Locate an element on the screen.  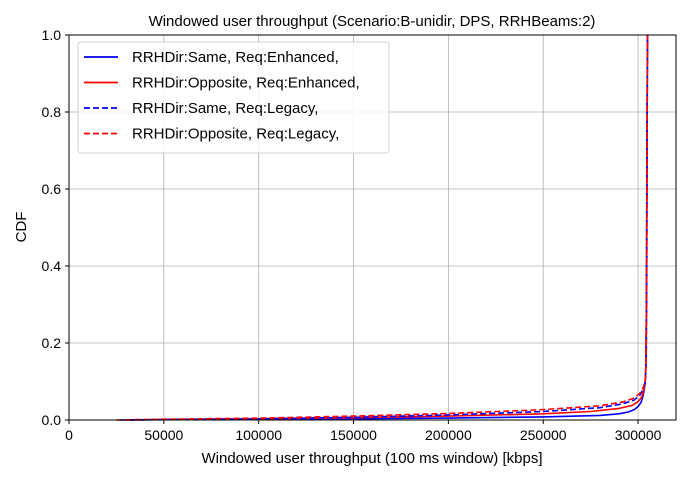
x-tick-label: 250000 is located at coordinates (543, 435).